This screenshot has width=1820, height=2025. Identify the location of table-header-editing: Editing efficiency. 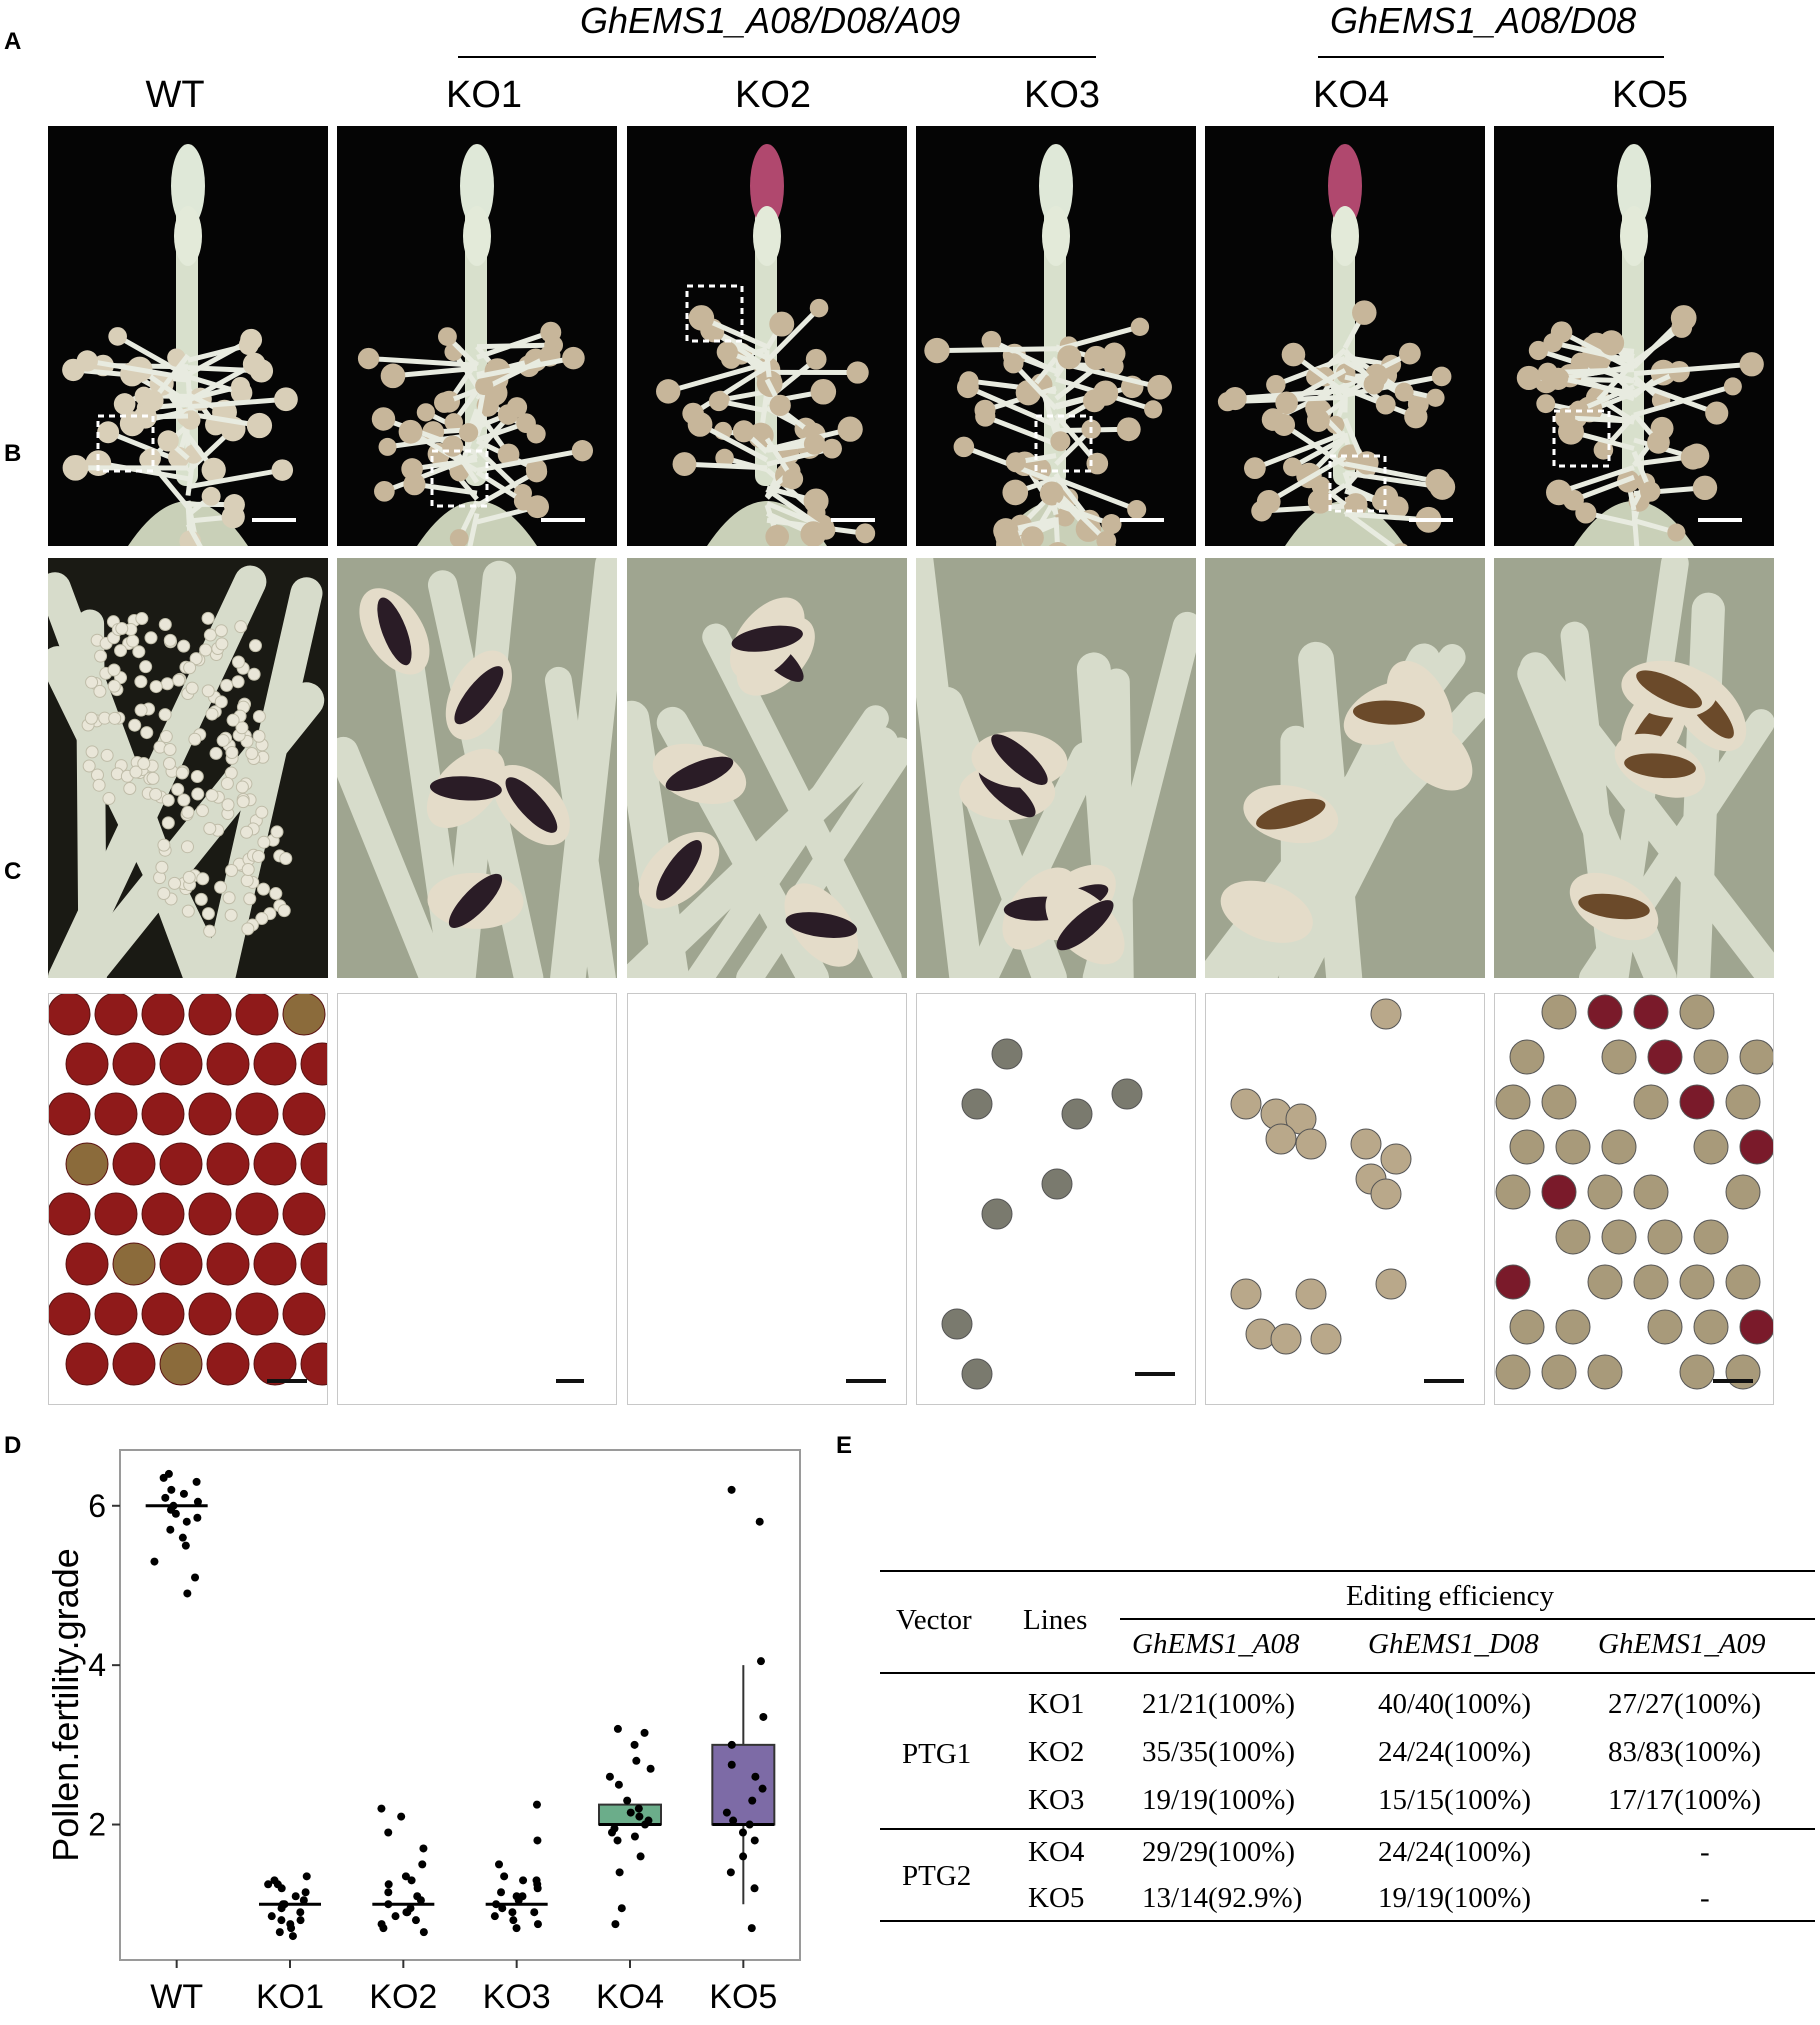
(1450, 1596).